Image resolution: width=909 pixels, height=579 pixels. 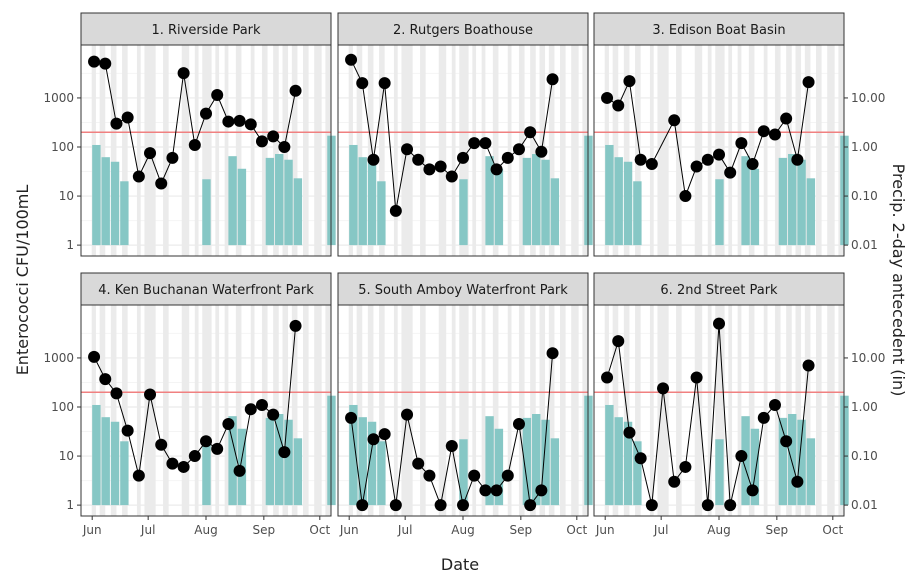 I want to click on facet-panel: 3. Edison Boat Basin 0.01 0.10 1.00 10.00, so click(x=739, y=134).